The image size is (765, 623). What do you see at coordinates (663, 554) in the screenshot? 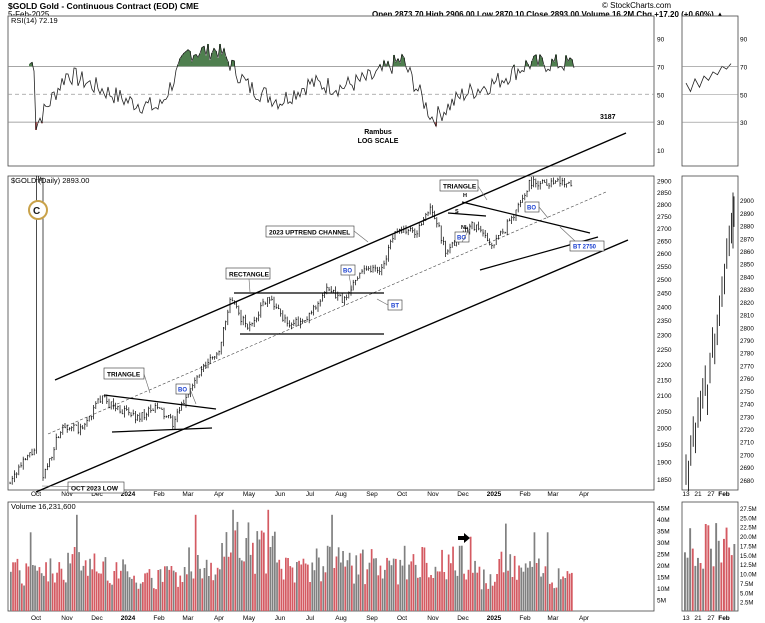
I see `volume-tick-label: 25M` at bounding box center [663, 554].